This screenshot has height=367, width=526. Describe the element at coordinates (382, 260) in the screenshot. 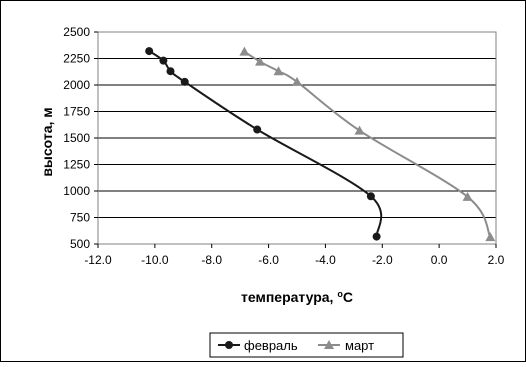

I see `x-tick-label: -2.0` at that location.